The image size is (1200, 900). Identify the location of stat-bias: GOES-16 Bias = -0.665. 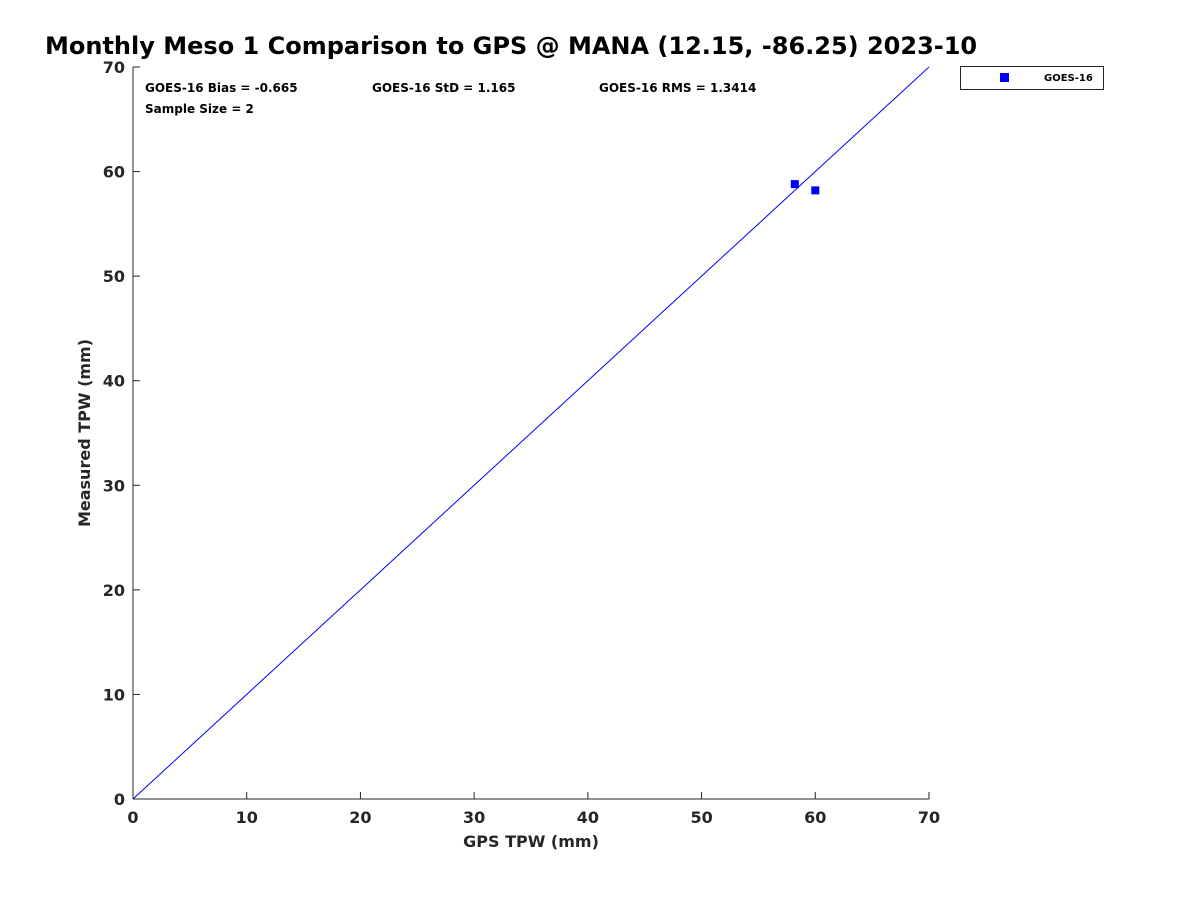
(221, 88).